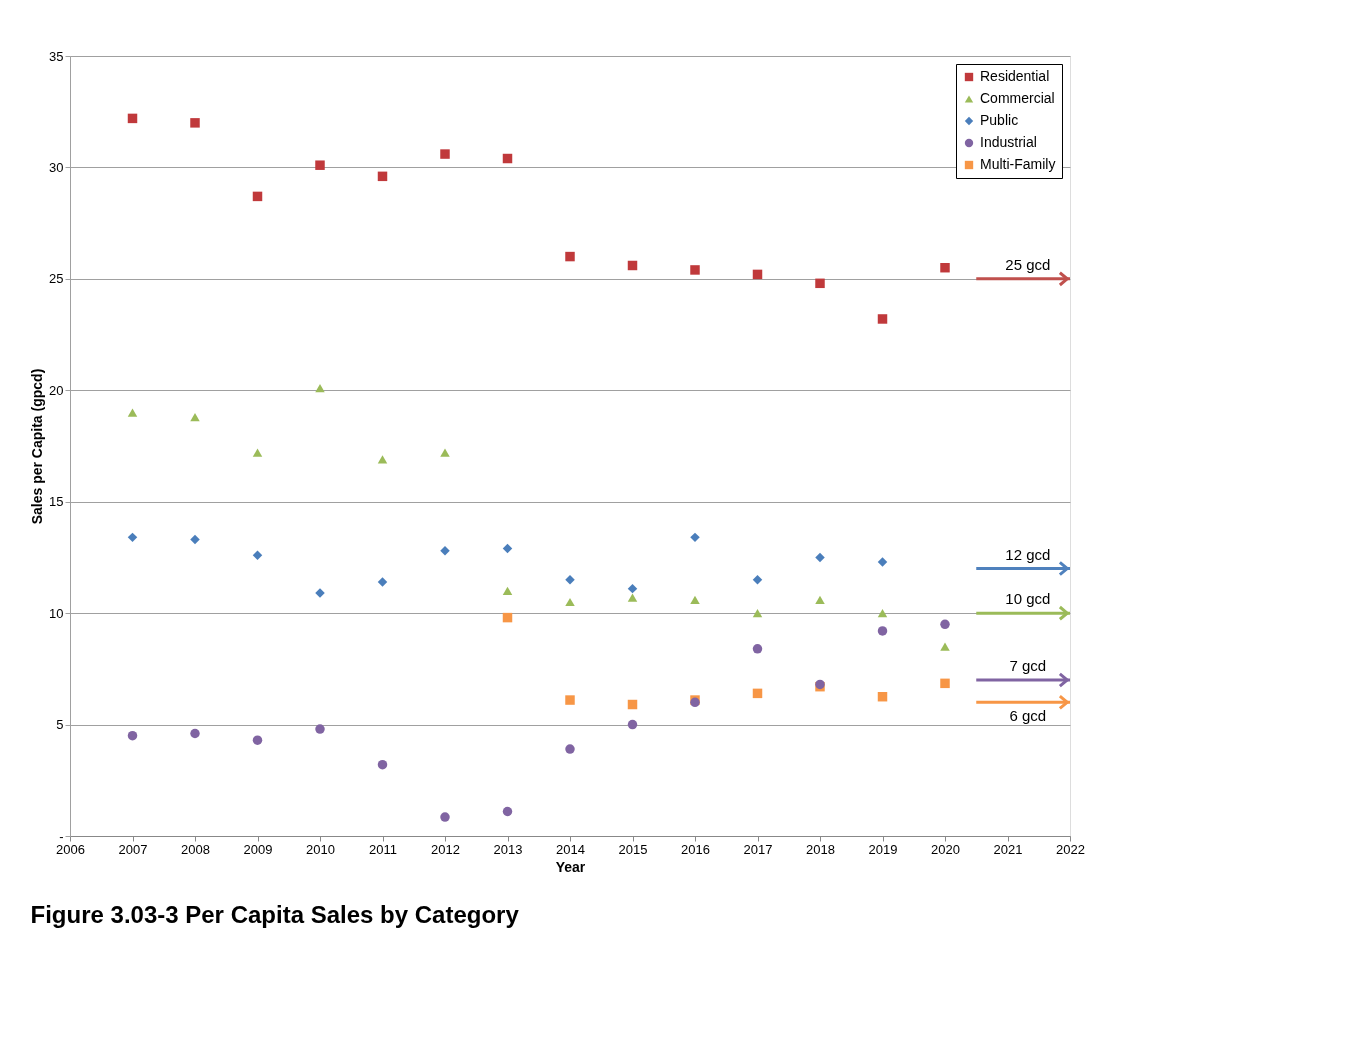 The height and width of the screenshot is (1040, 1353). Describe the element at coordinates (508, 849) in the screenshot. I see `x-tick-label: 2013` at that location.